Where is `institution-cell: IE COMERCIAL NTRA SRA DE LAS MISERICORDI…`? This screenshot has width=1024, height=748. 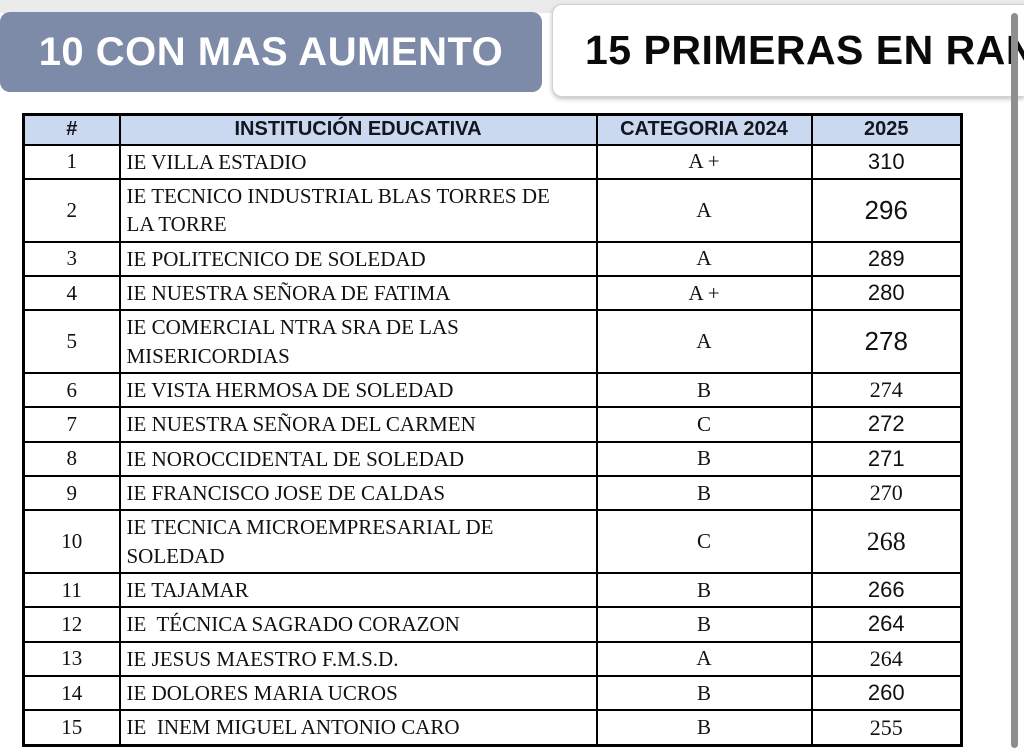 institution-cell: IE COMERCIAL NTRA SRA DE LAS MISERICORDI… is located at coordinates (358, 341).